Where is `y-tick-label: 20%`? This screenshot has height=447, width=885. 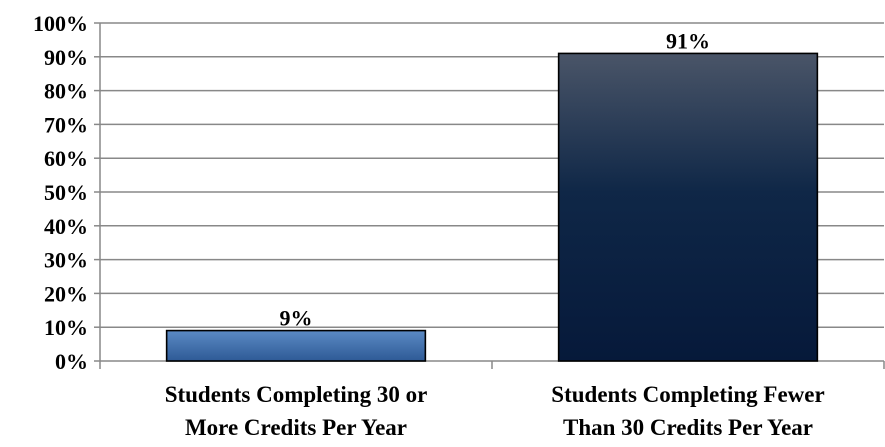
y-tick-label: 20% is located at coordinates (66, 293).